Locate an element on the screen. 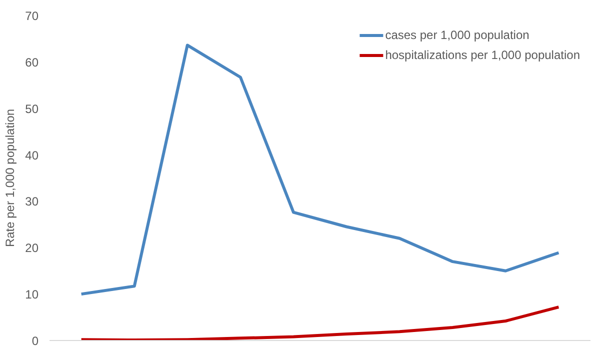  y-tick-label: 0 is located at coordinates (35, 341).